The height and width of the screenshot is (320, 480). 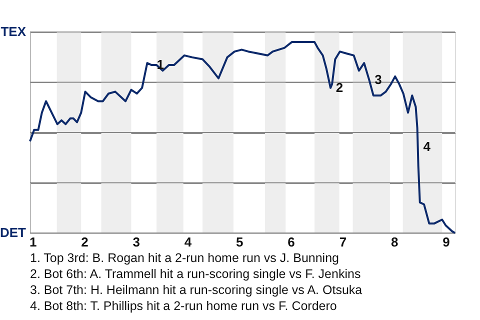 I want to click on x-tick-label: 4, so click(x=188, y=242).